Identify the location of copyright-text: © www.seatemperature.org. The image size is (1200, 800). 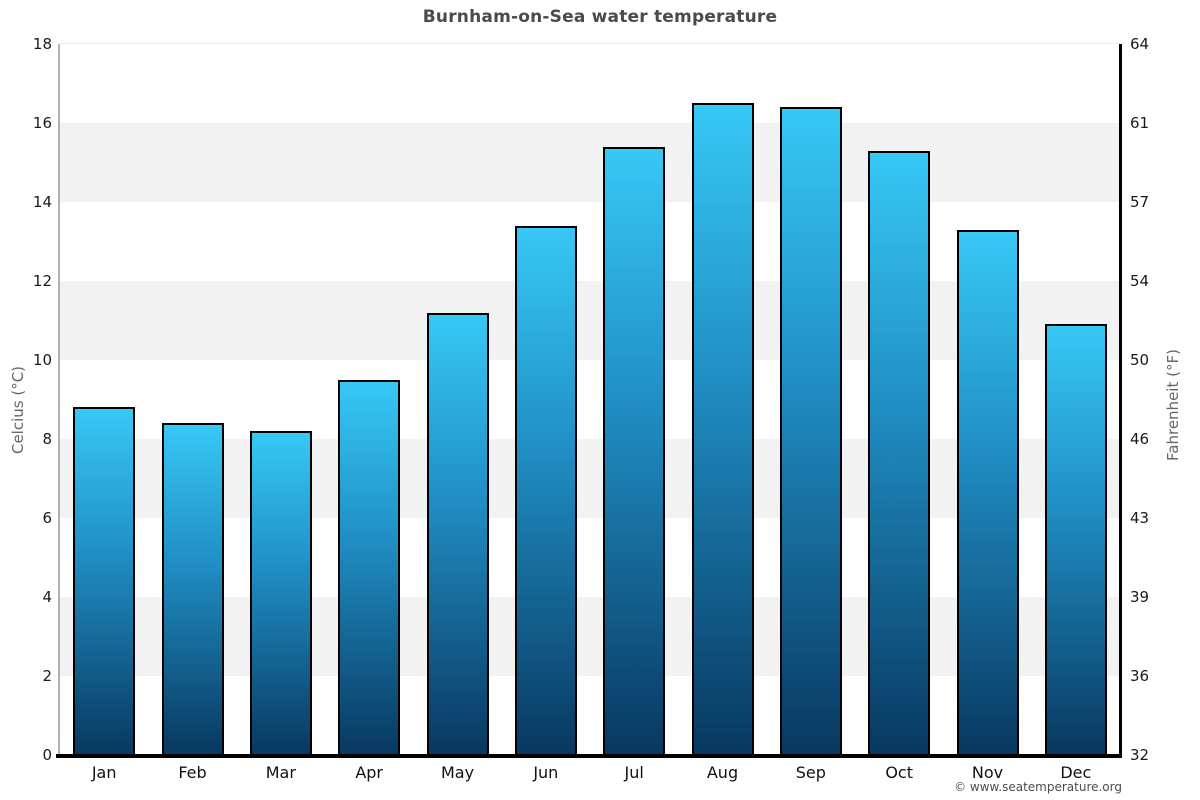
(1038, 787).